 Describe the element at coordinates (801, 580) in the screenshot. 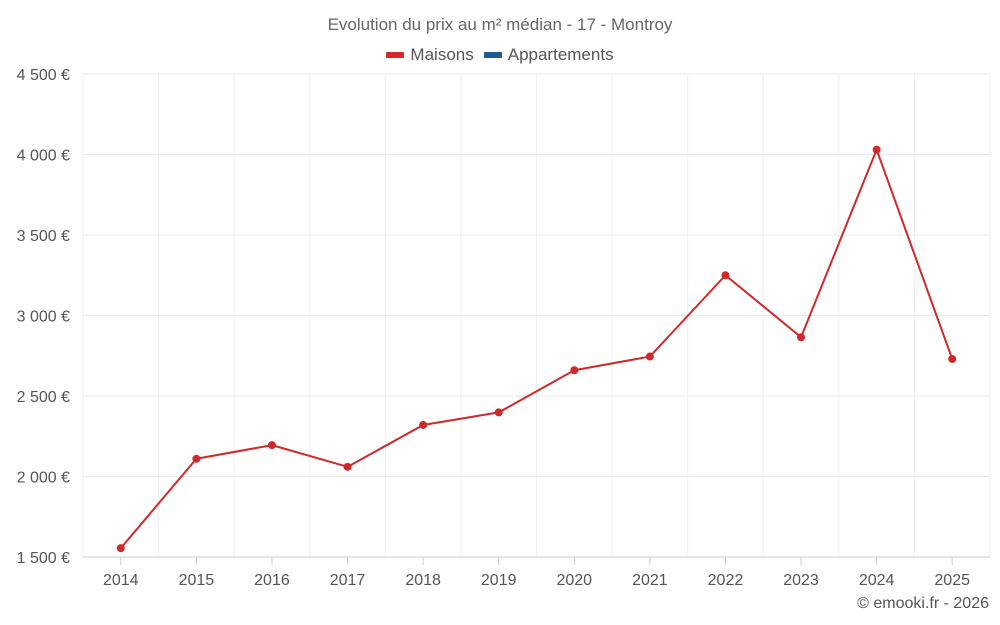

I see `x-tick-label: 2023` at that location.